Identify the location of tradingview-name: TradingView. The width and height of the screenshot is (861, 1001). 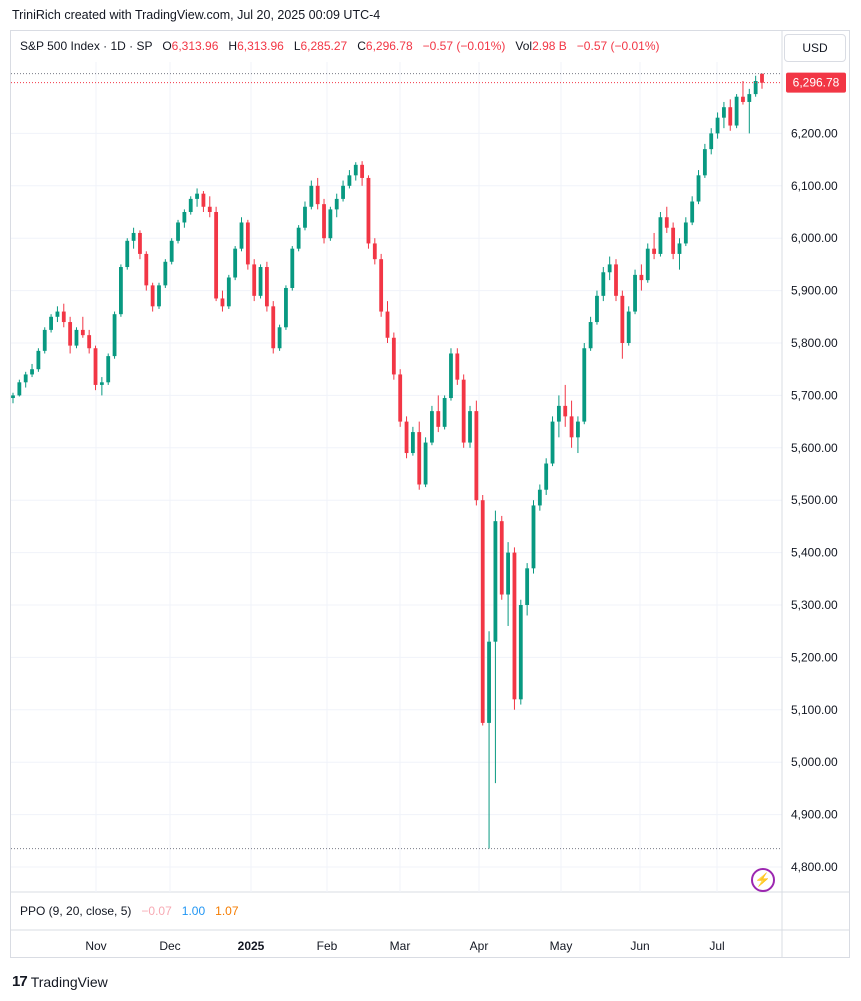
(69, 981).